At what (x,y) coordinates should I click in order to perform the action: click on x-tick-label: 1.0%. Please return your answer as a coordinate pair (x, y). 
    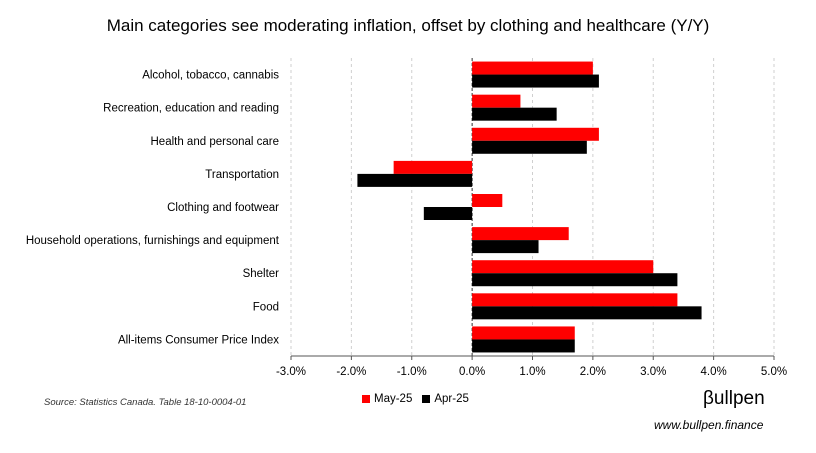
    Looking at the image, I should click on (532, 372).